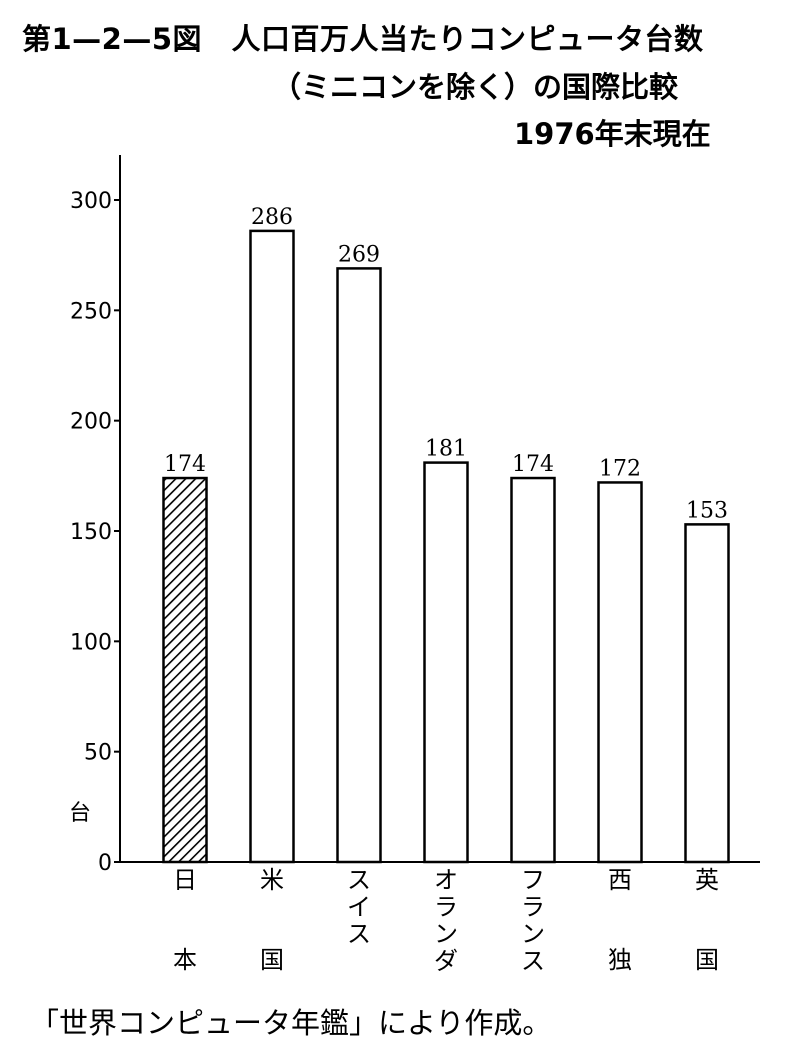 The width and height of the screenshot is (801, 1053). What do you see at coordinates (185, 880) in the screenshot?
I see `category-char: 日` at bounding box center [185, 880].